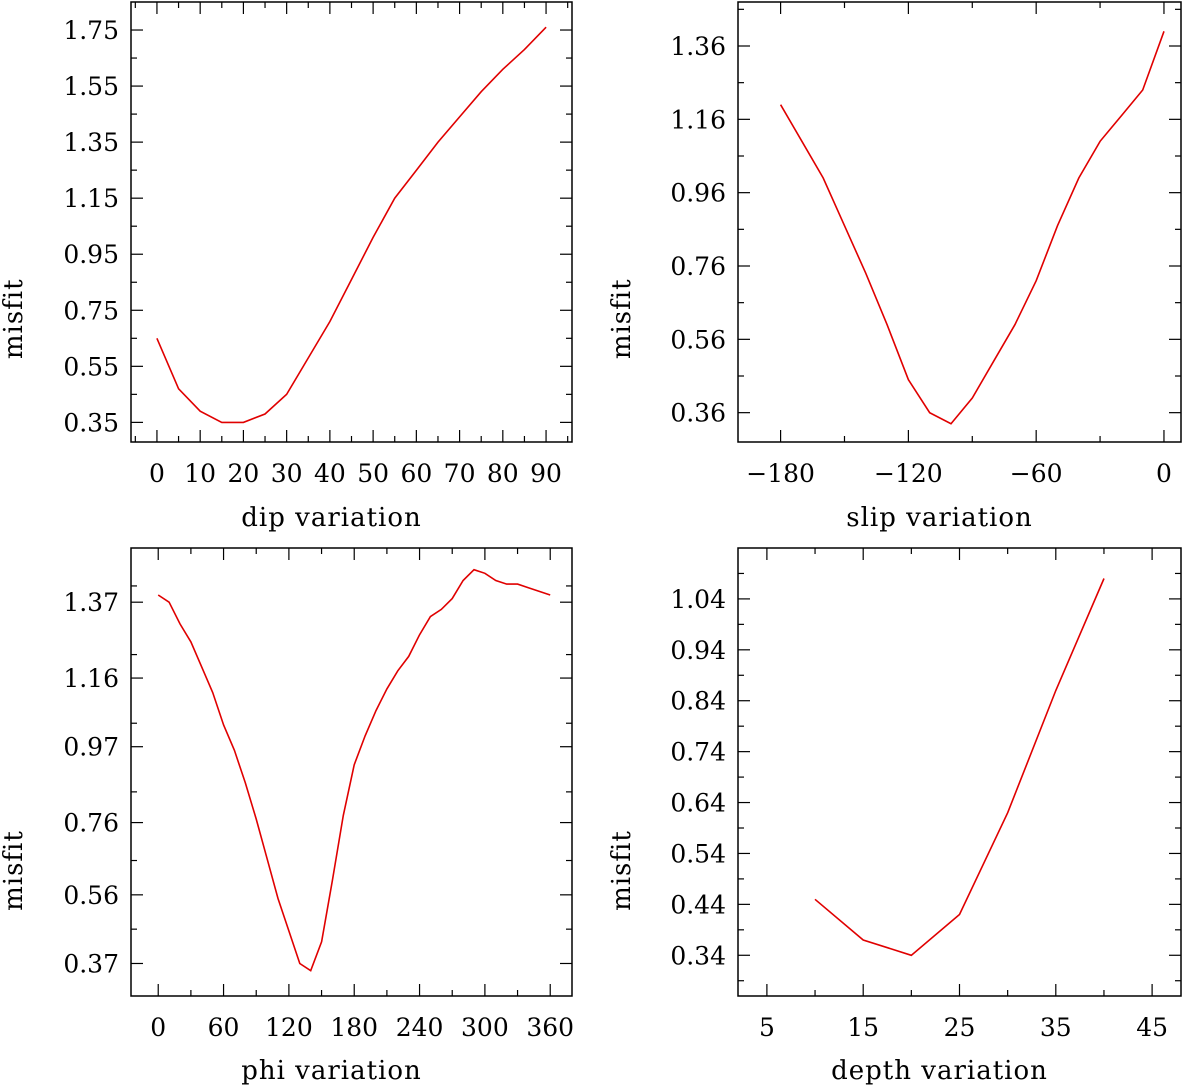 The image size is (1183, 1086). I want to click on ytick-label-depth: 0.74, so click(698, 752).